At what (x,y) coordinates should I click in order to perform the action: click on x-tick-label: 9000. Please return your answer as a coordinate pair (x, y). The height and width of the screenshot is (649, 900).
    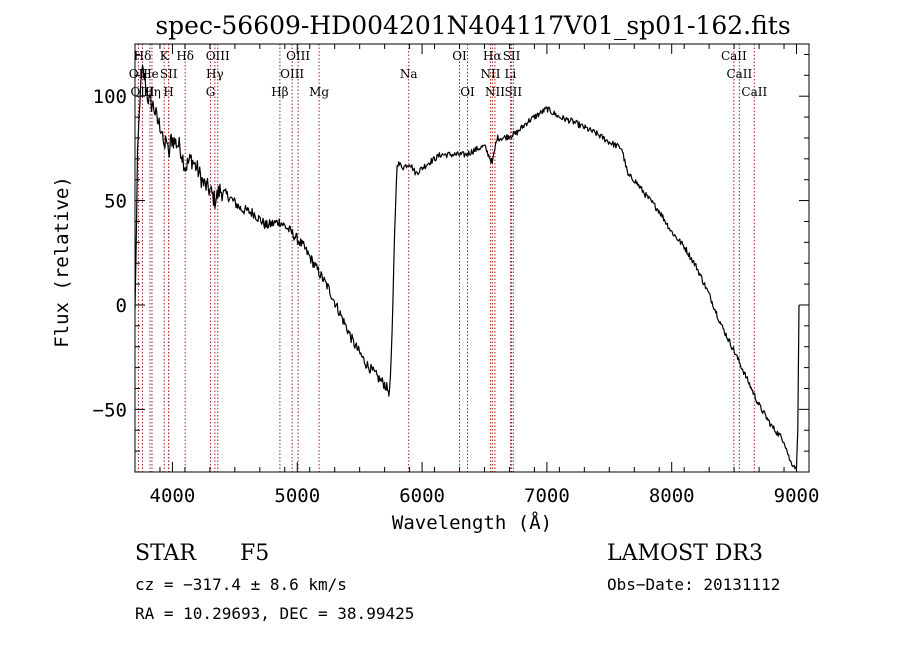
    Looking at the image, I should click on (797, 496).